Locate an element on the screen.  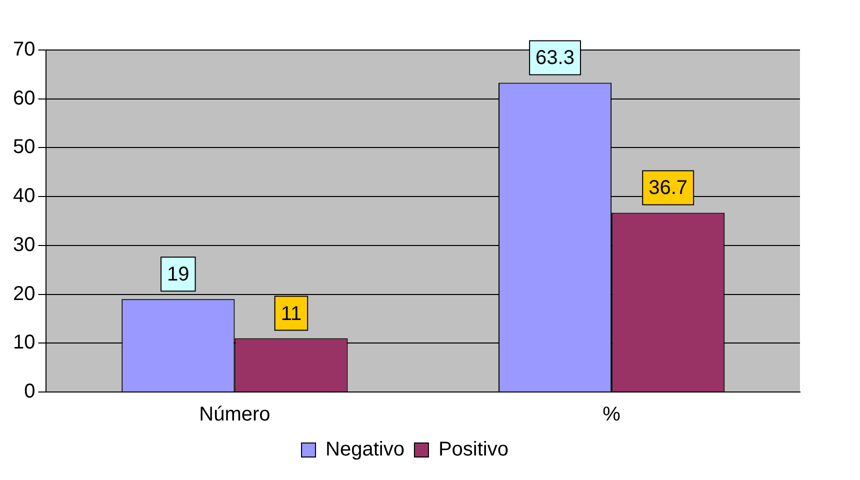
data-label: 36.7 is located at coordinates (668, 188).